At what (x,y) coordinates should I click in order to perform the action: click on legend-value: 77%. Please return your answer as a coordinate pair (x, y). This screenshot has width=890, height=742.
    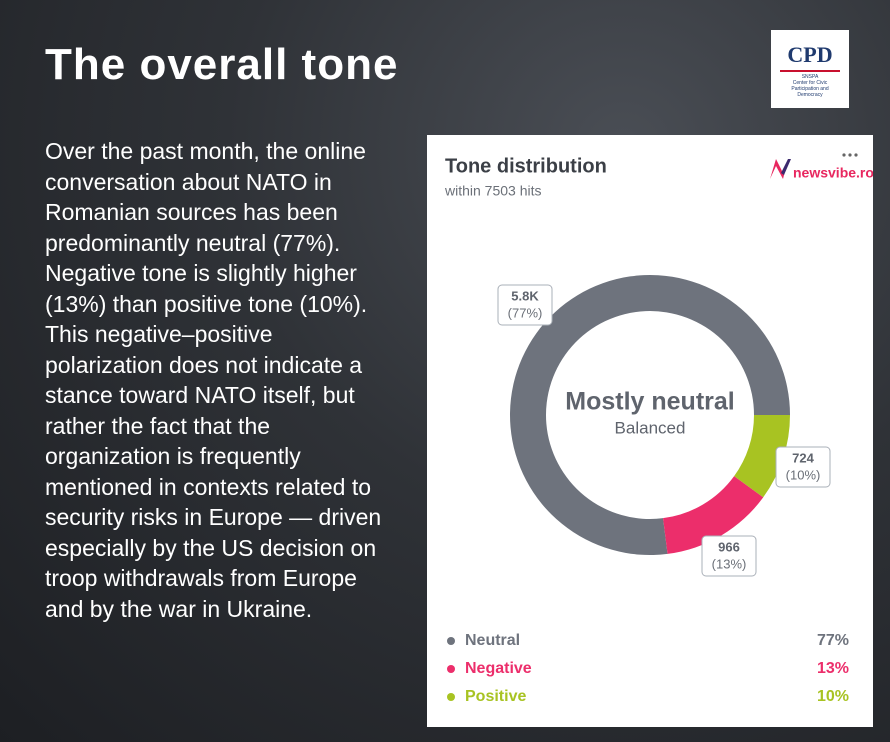
    Looking at the image, I should click on (833, 640).